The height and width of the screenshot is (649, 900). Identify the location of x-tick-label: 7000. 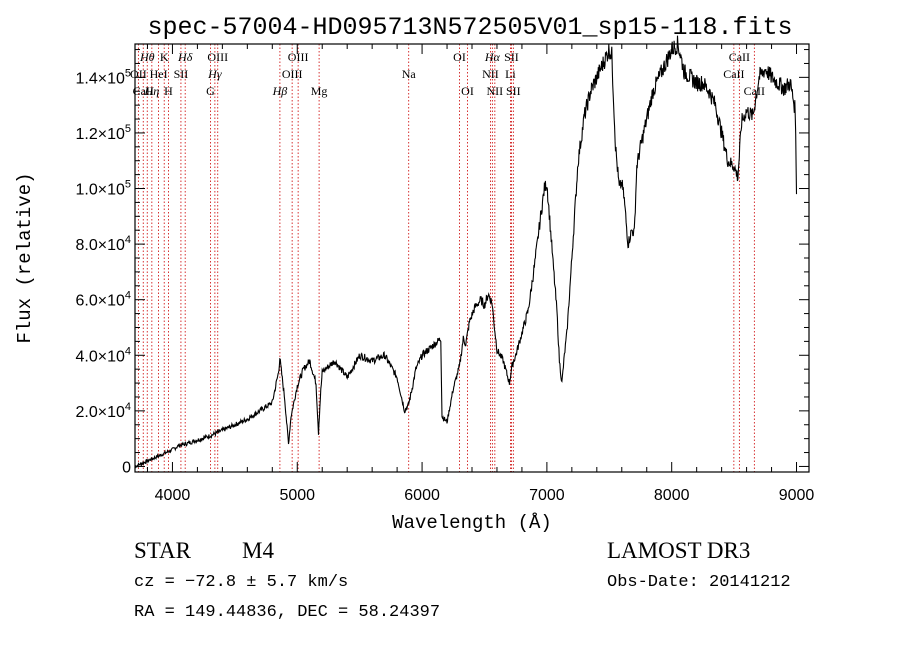
(547, 495).